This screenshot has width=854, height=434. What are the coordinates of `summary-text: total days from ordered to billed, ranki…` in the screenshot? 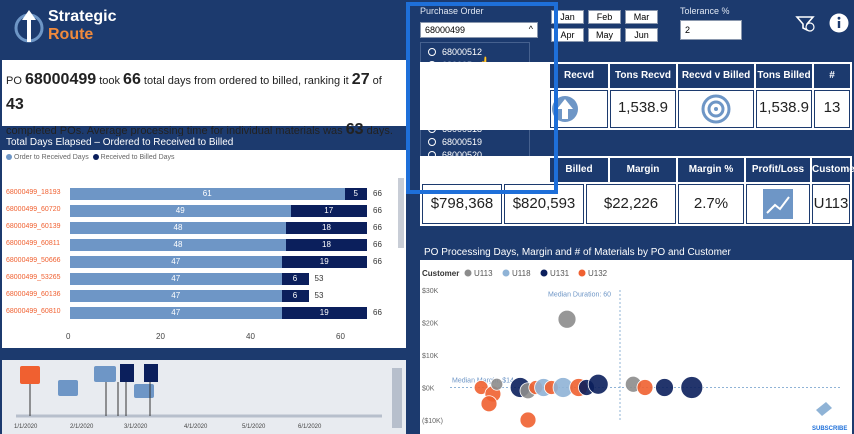 It's located at (246, 81).